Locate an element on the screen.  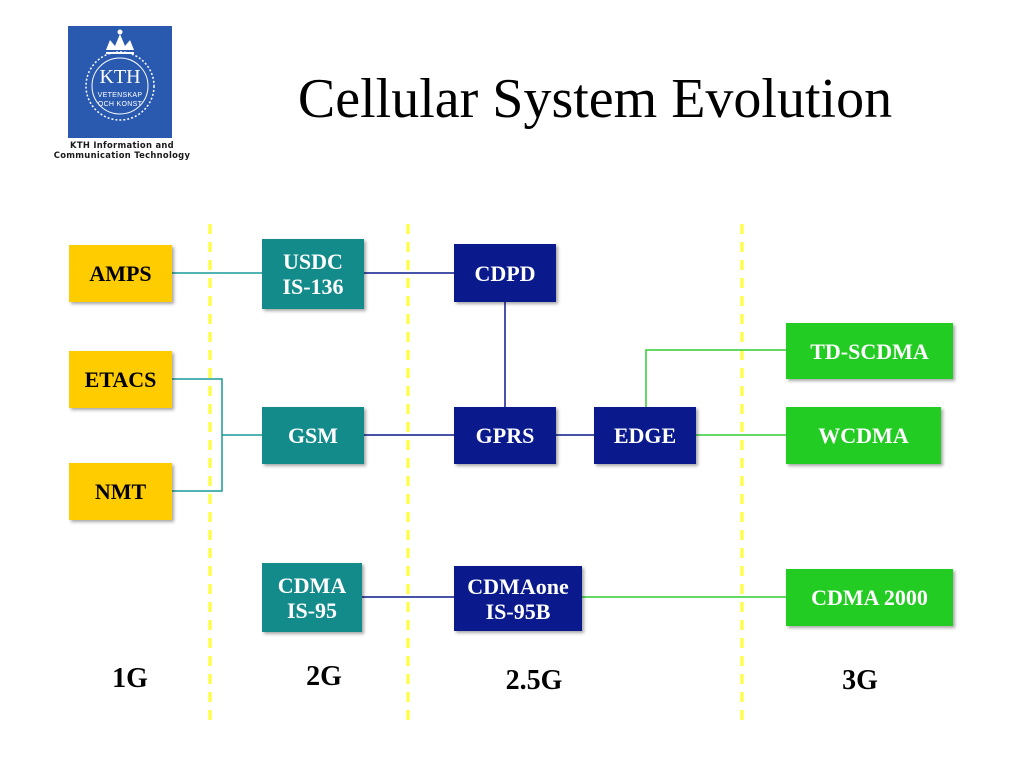
node-label: CDMA 2000 is located at coordinates (869, 597).